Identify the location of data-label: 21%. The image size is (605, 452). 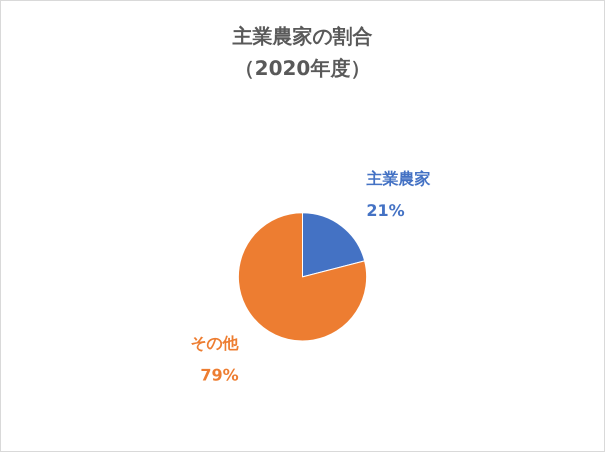
(385, 210).